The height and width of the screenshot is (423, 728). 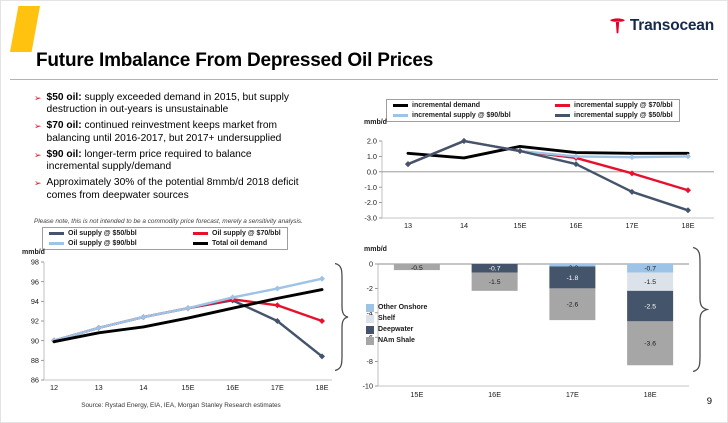 I want to click on bar-value-label: -1.5, so click(x=650, y=282).